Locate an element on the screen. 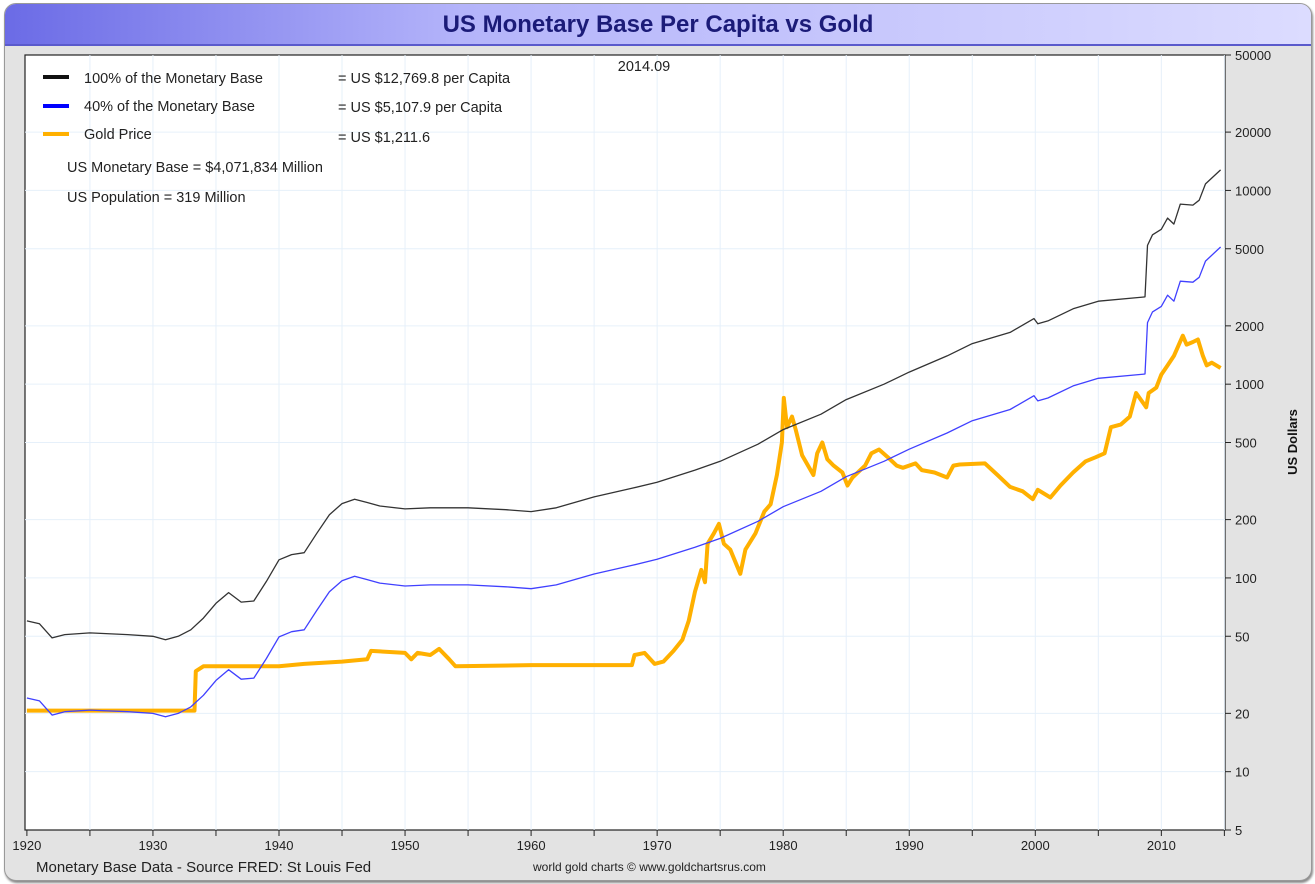 This screenshot has height=884, width=1315. legend-value: = US $12,769.8 per Capita is located at coordinates (424, 79).